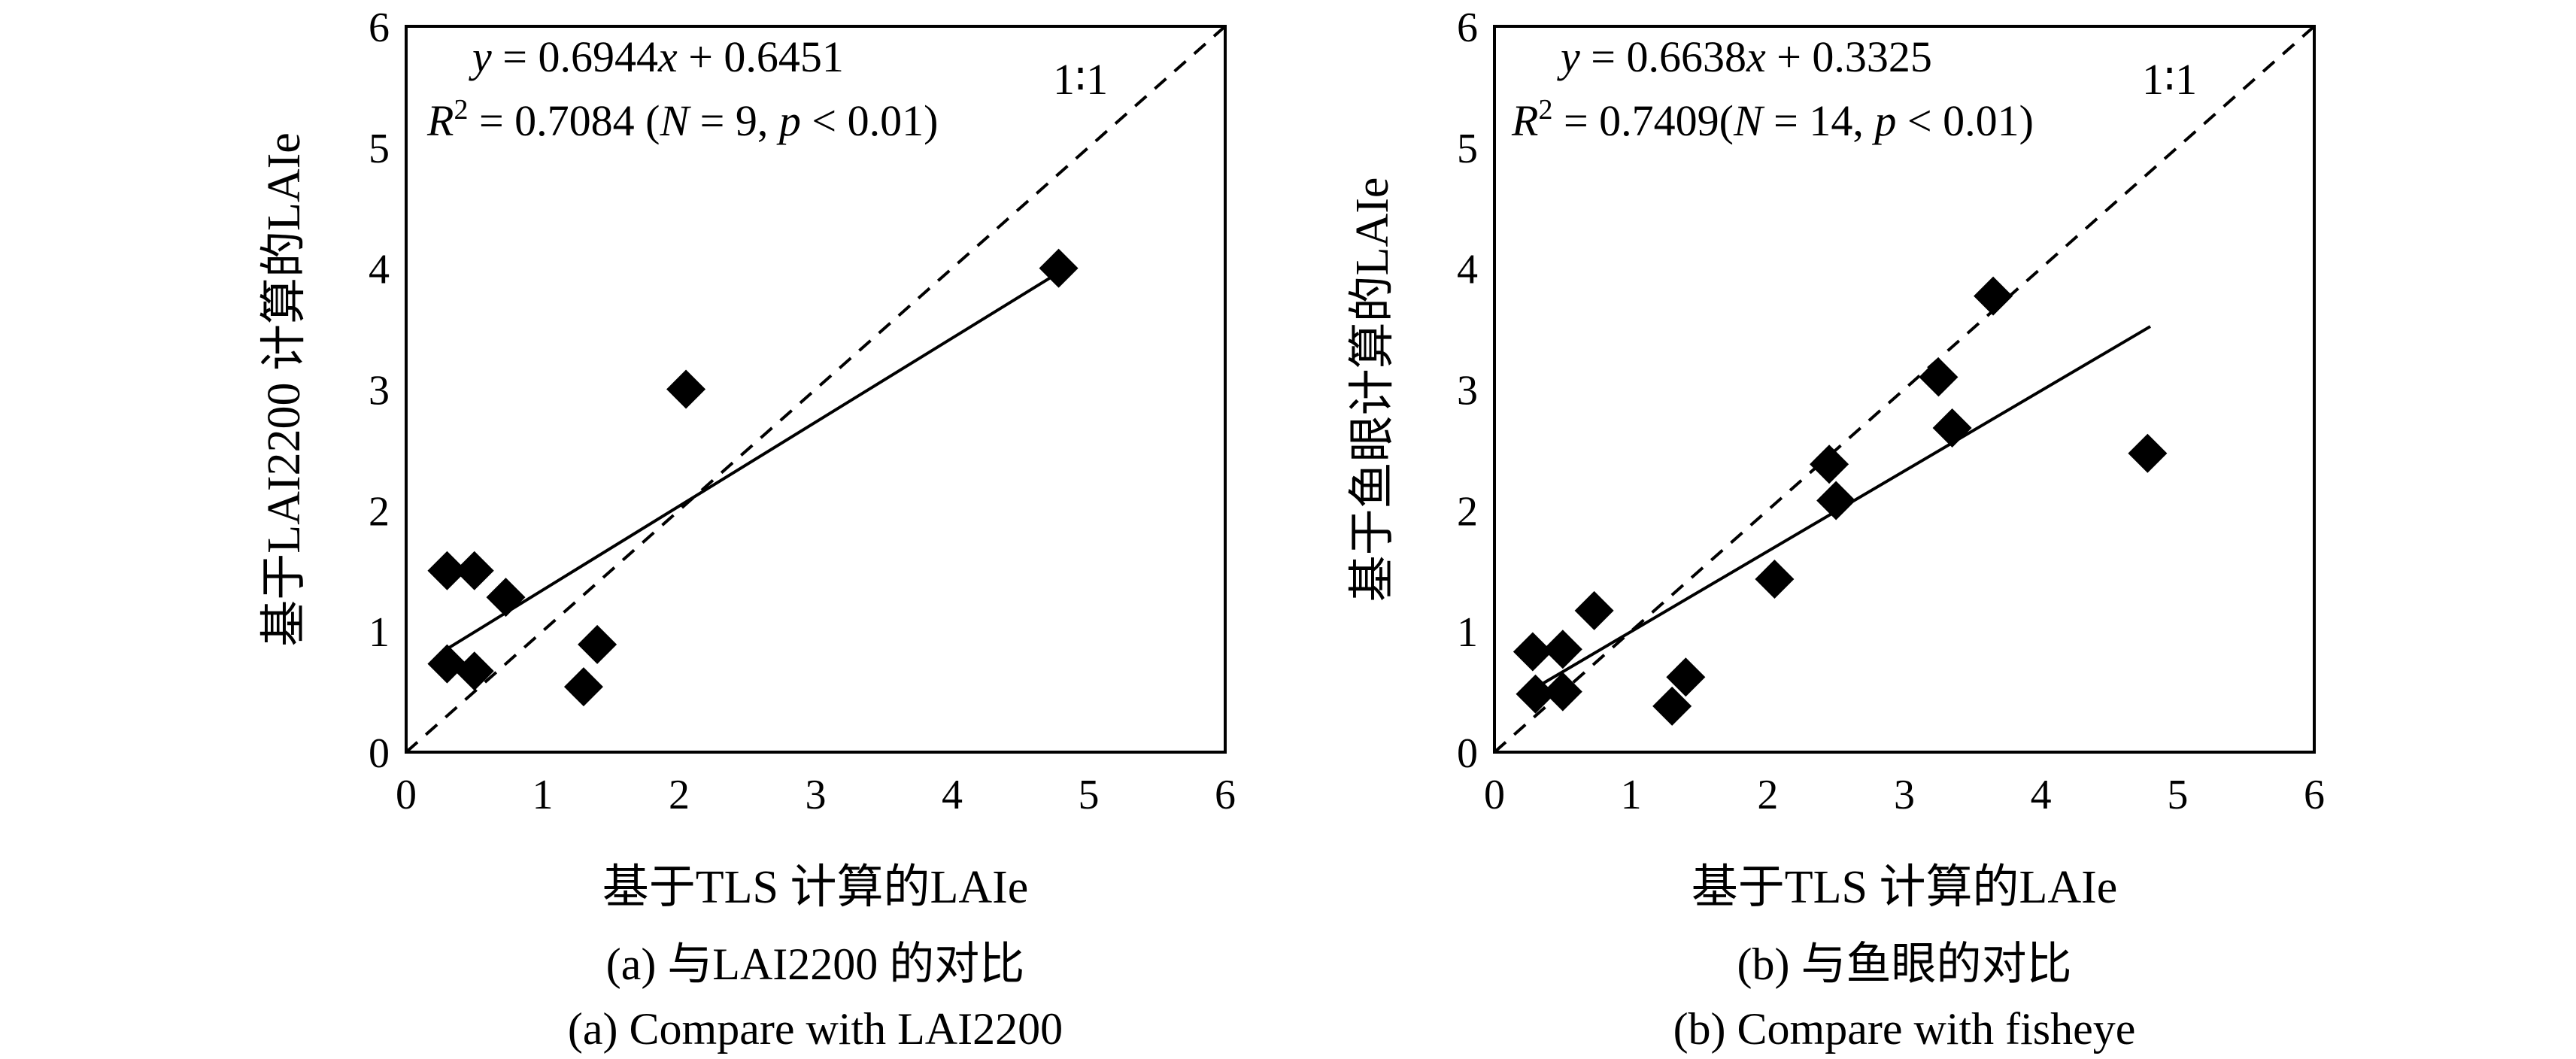 This screenshot has width=2576, height=1059. What do you see at coordinates (656, 56) in the screenshot?
I see `regression-equation: y = 0.6944x + 0.6451` at bounding box center [656, 56].